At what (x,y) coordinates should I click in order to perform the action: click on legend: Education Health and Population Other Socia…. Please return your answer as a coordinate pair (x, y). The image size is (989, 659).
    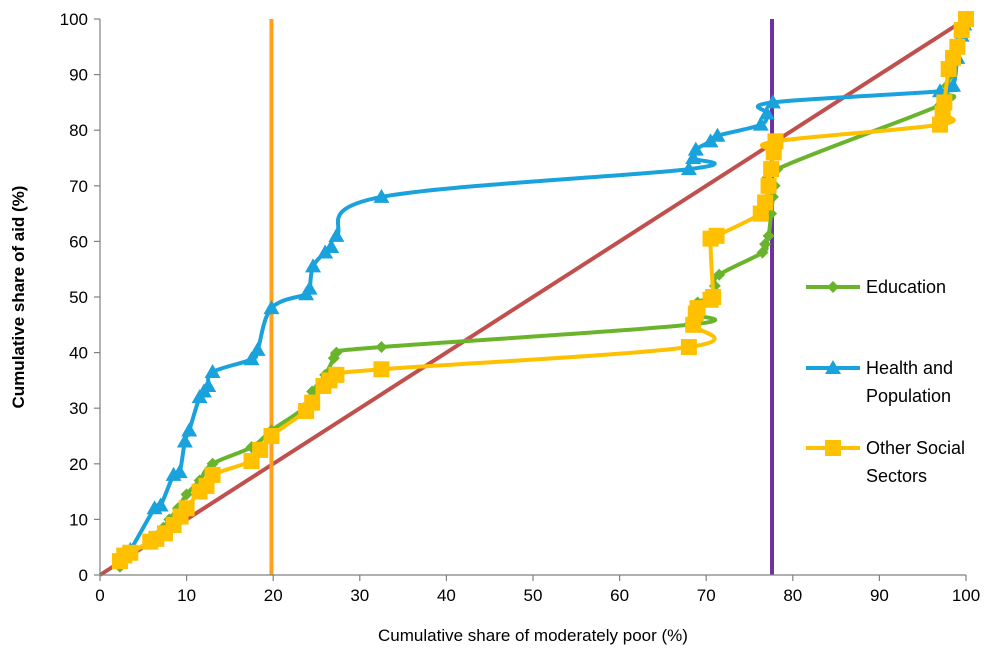
    Looking at the image, I should click on (885, 381).